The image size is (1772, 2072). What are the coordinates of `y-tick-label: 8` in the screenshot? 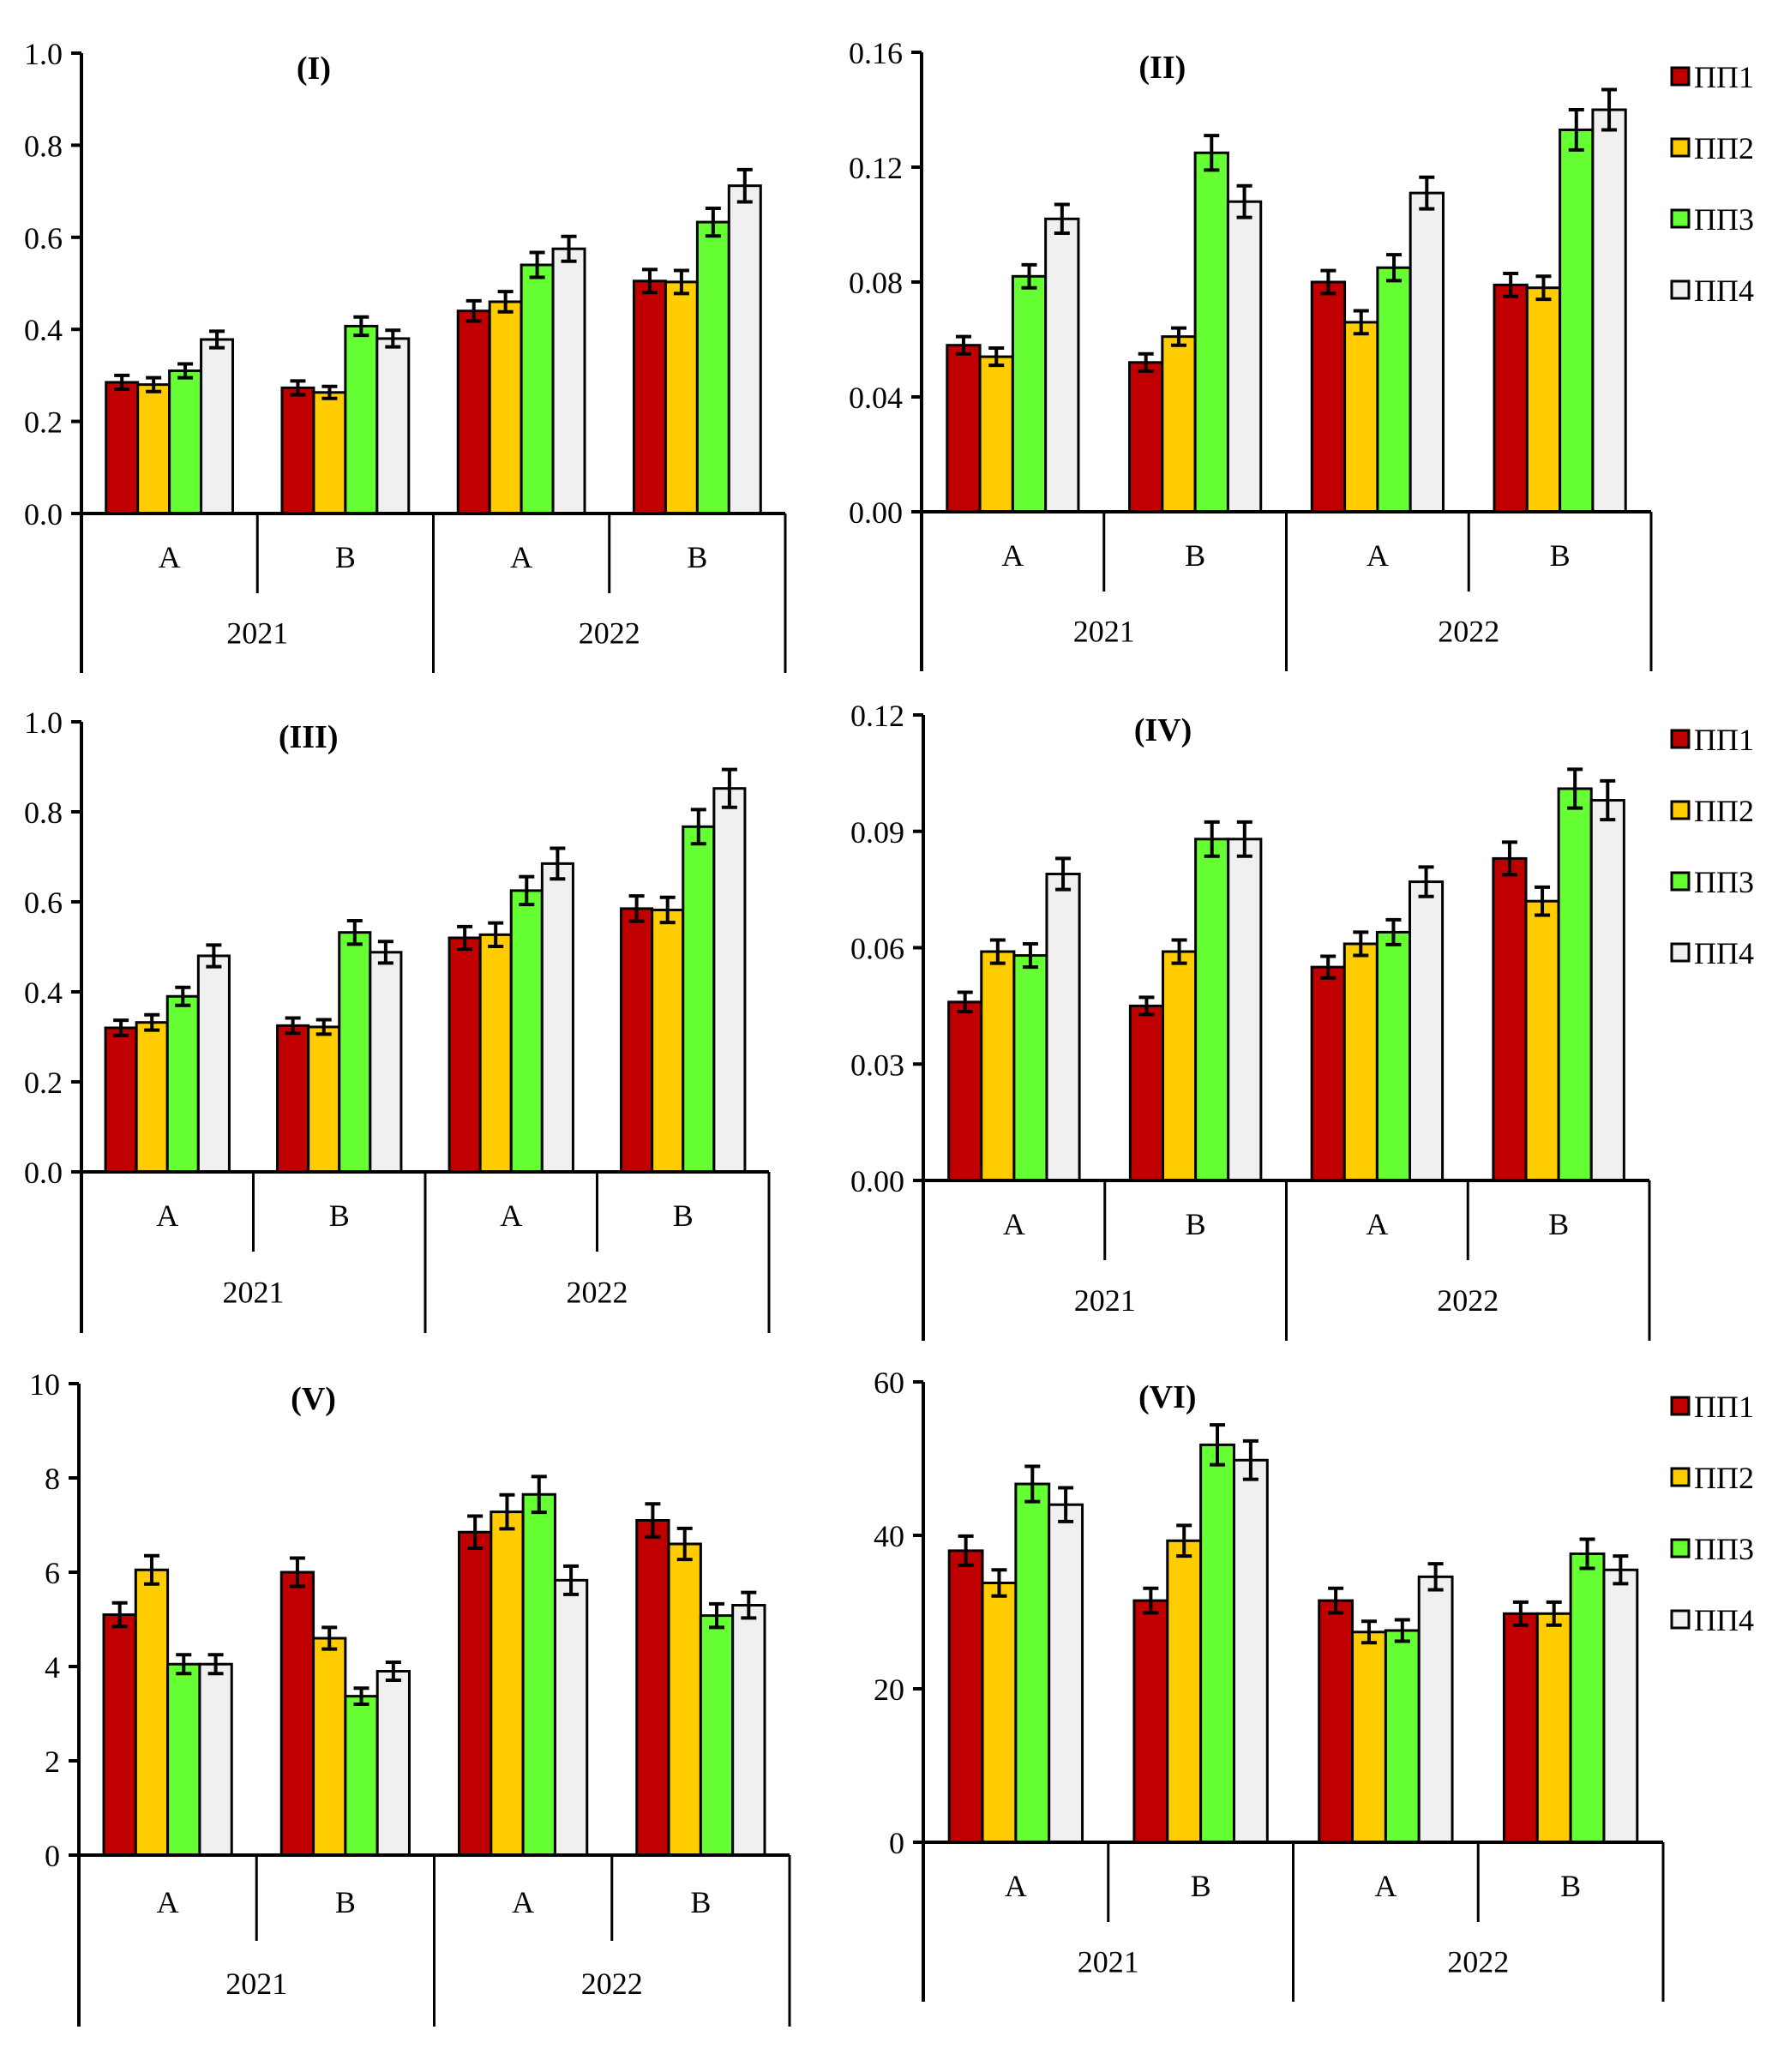 It's located at (52, 1479).